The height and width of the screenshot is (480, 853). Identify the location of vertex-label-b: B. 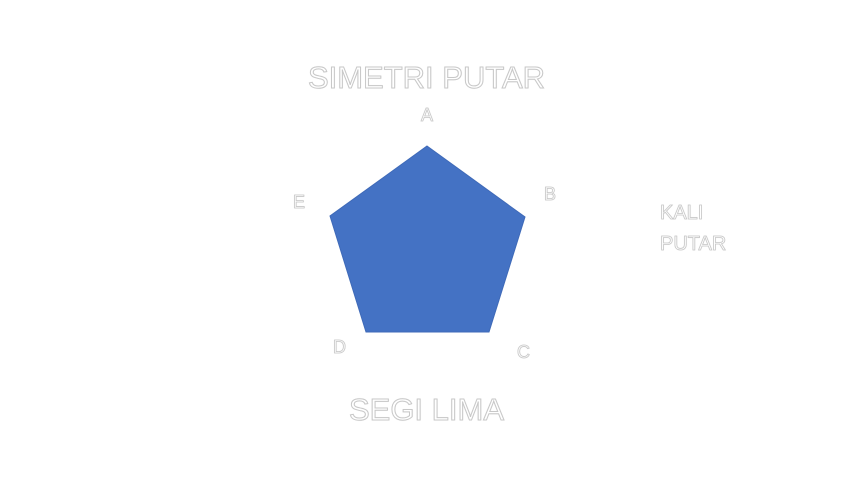
(550, 194).